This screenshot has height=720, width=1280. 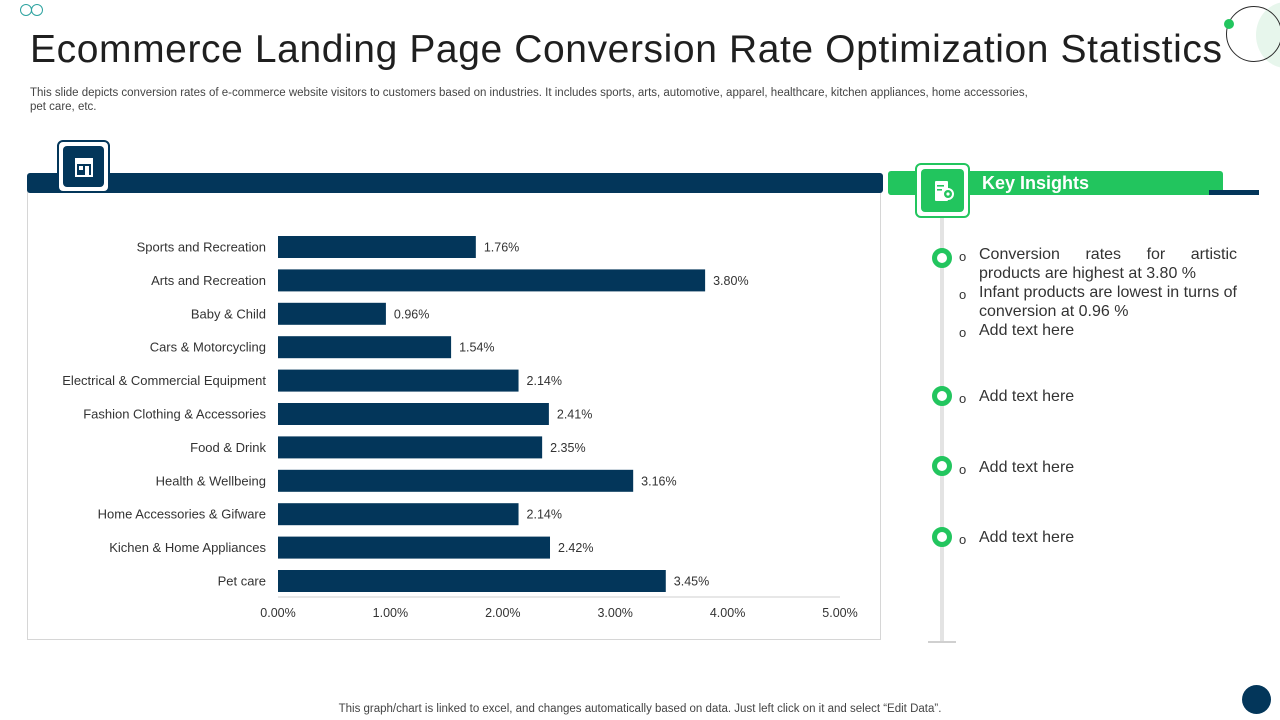 I want to click on document-gear-icon, so click(x=942, y=190).